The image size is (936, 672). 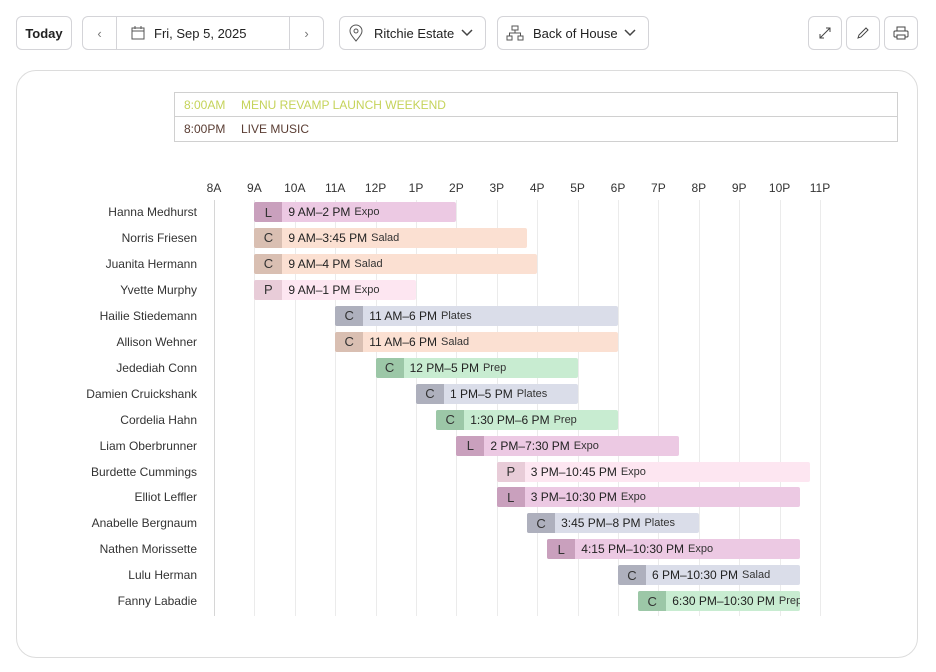 I want to click on shift-time: 3 PM–10:45 PM, so click(x=573, y=471).